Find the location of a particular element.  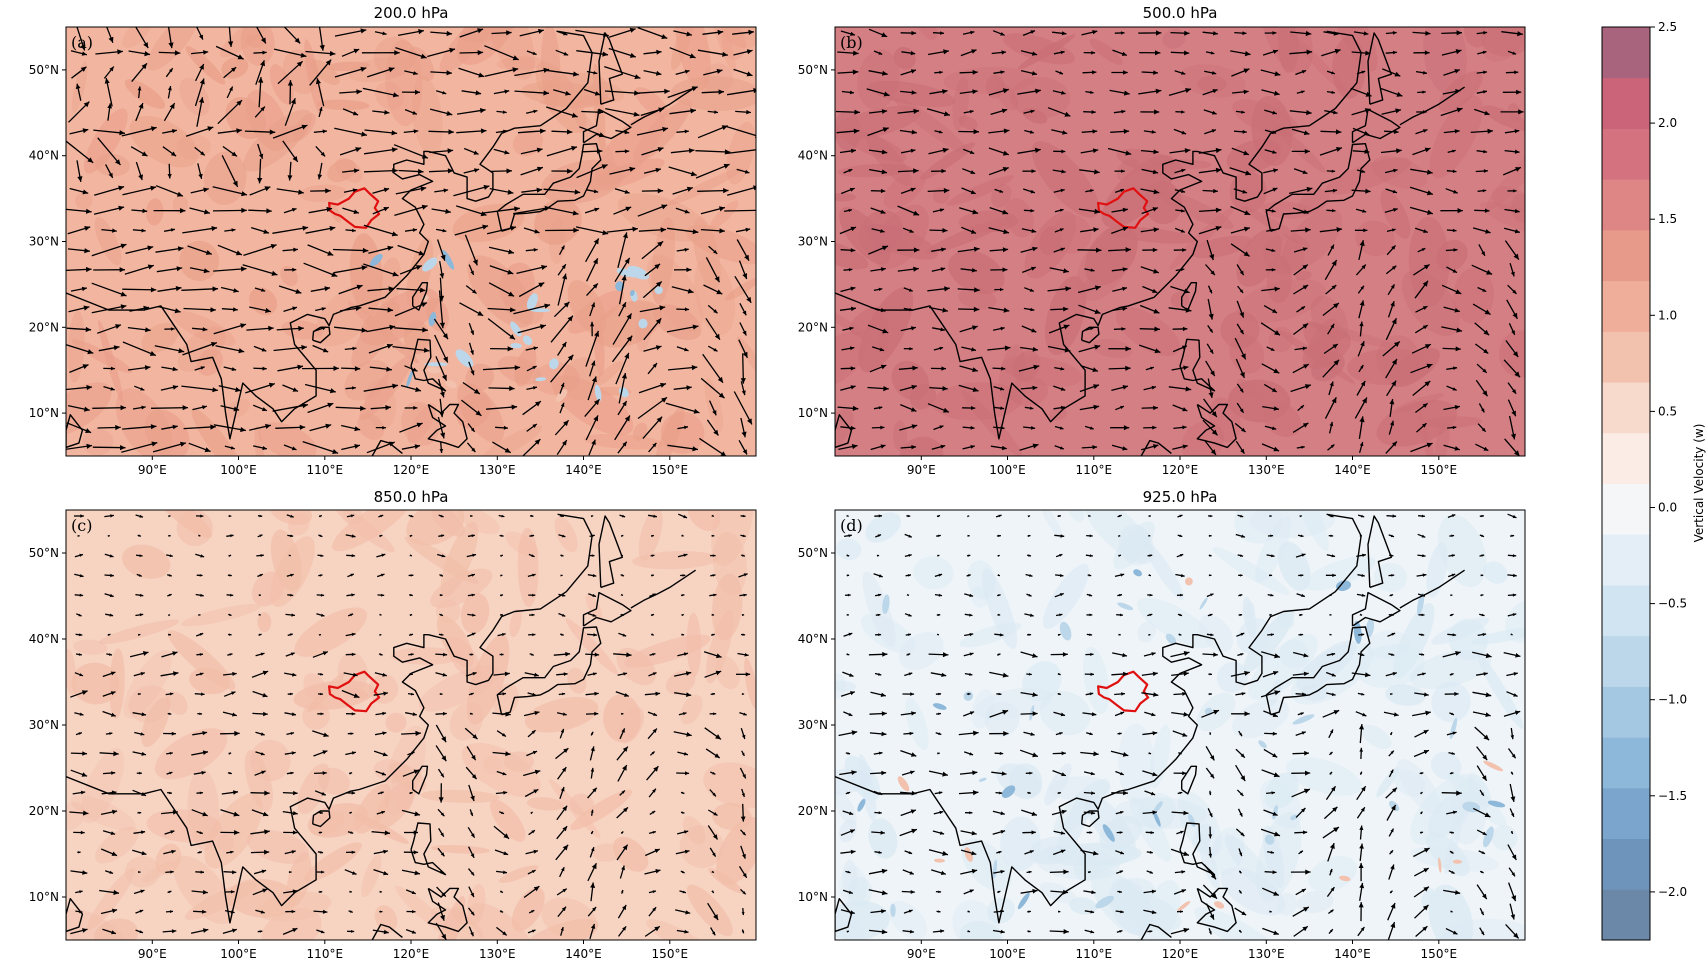

colorbar-band is located at coordinates (1626, 712).